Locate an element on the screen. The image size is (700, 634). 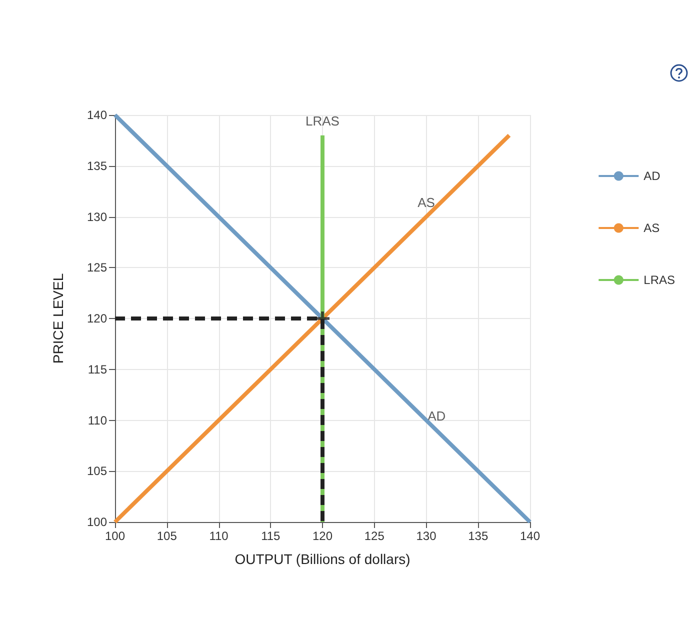
legend-label: AD is located at coordinates (652, 176).